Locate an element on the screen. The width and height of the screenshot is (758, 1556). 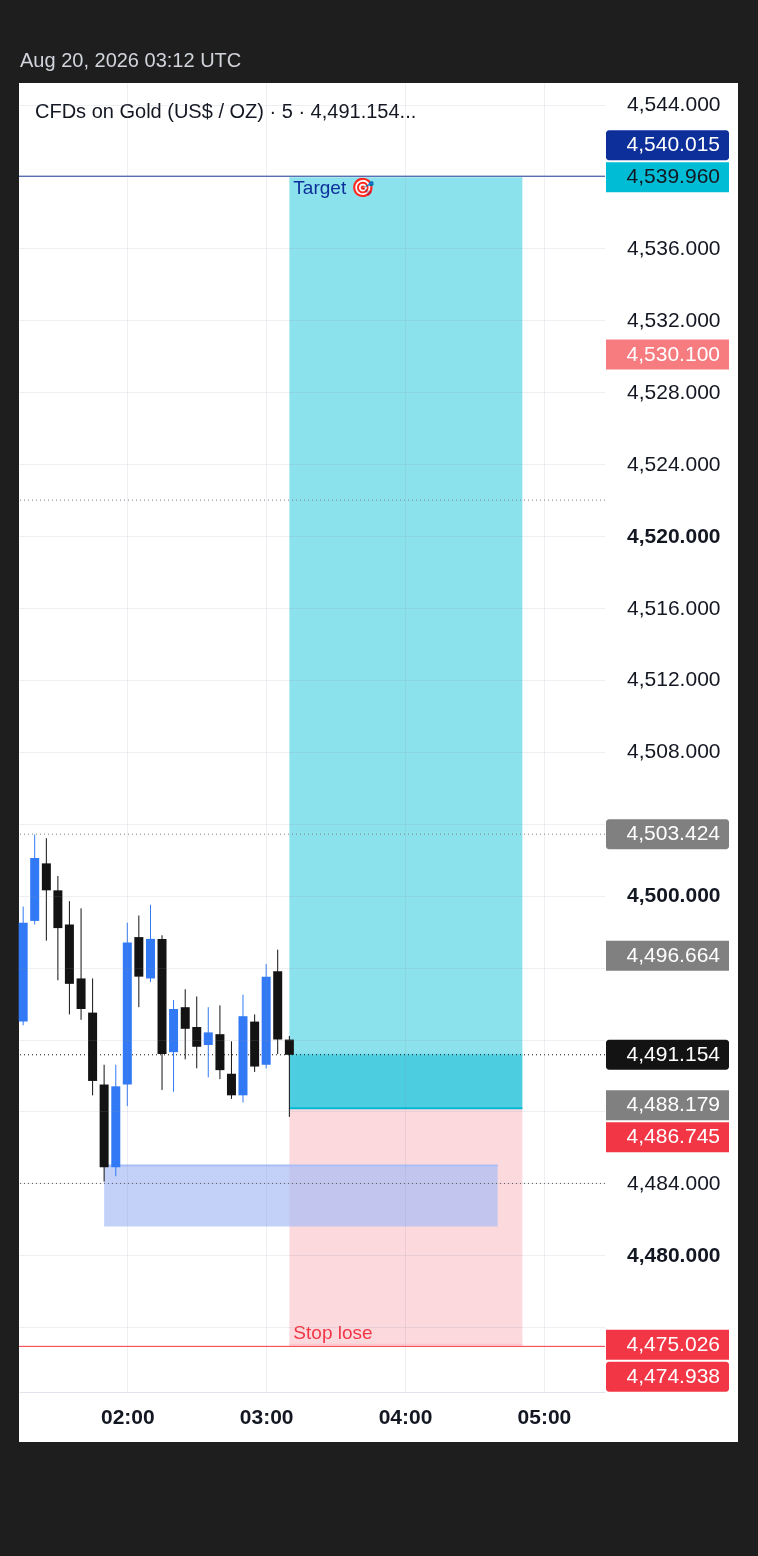
ref-line-label: 4,474.938 is located at coordinates (673, 1375).